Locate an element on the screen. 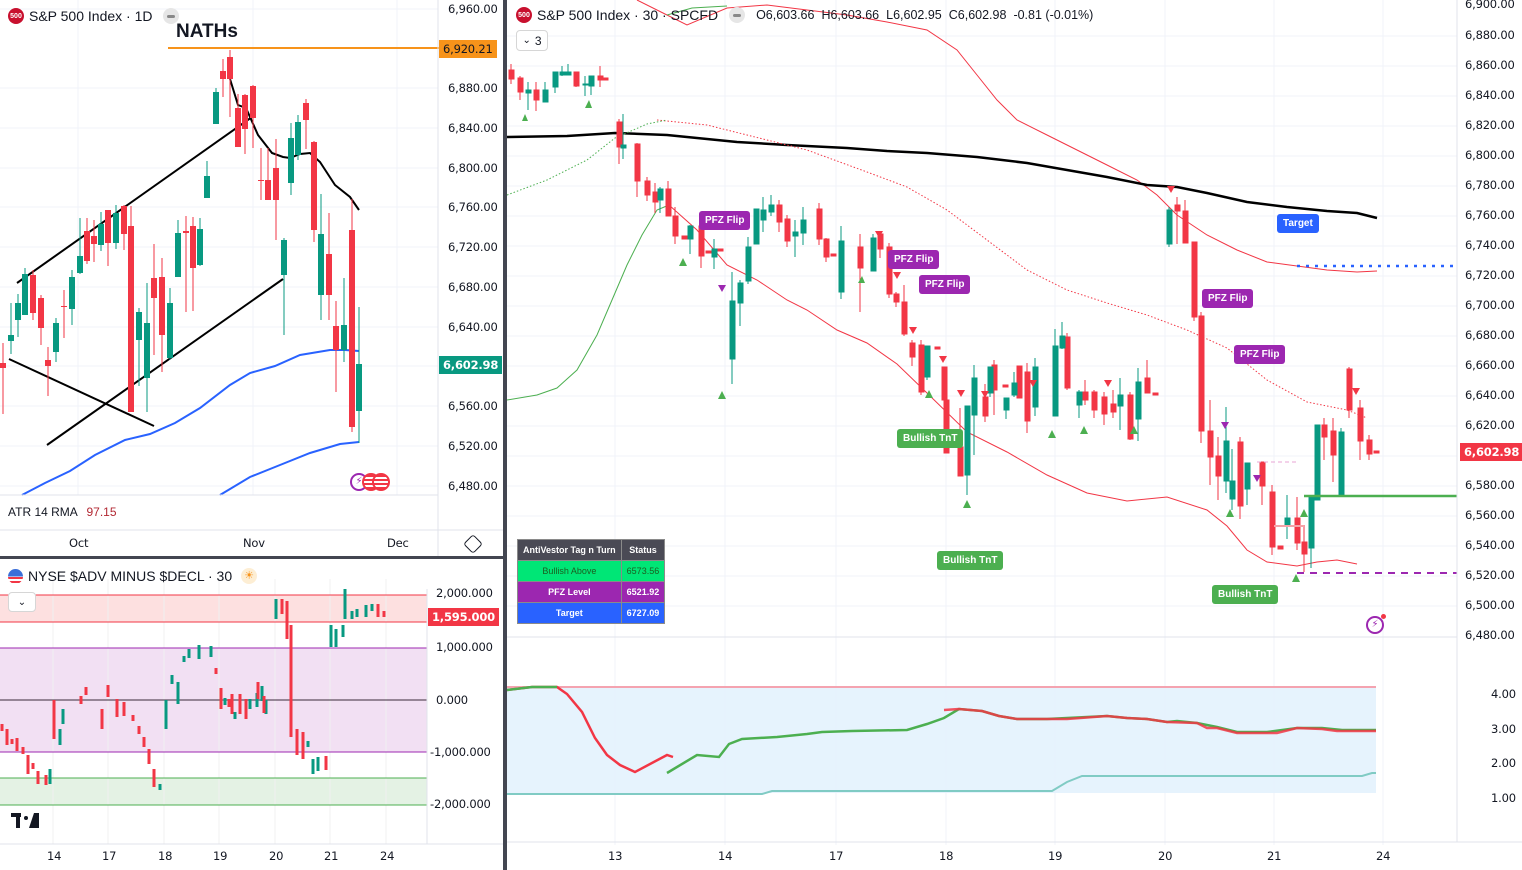 The height and width of the screenshot is (870, 1522). row-value: 6727.09 is located at coordinates (643, 613).